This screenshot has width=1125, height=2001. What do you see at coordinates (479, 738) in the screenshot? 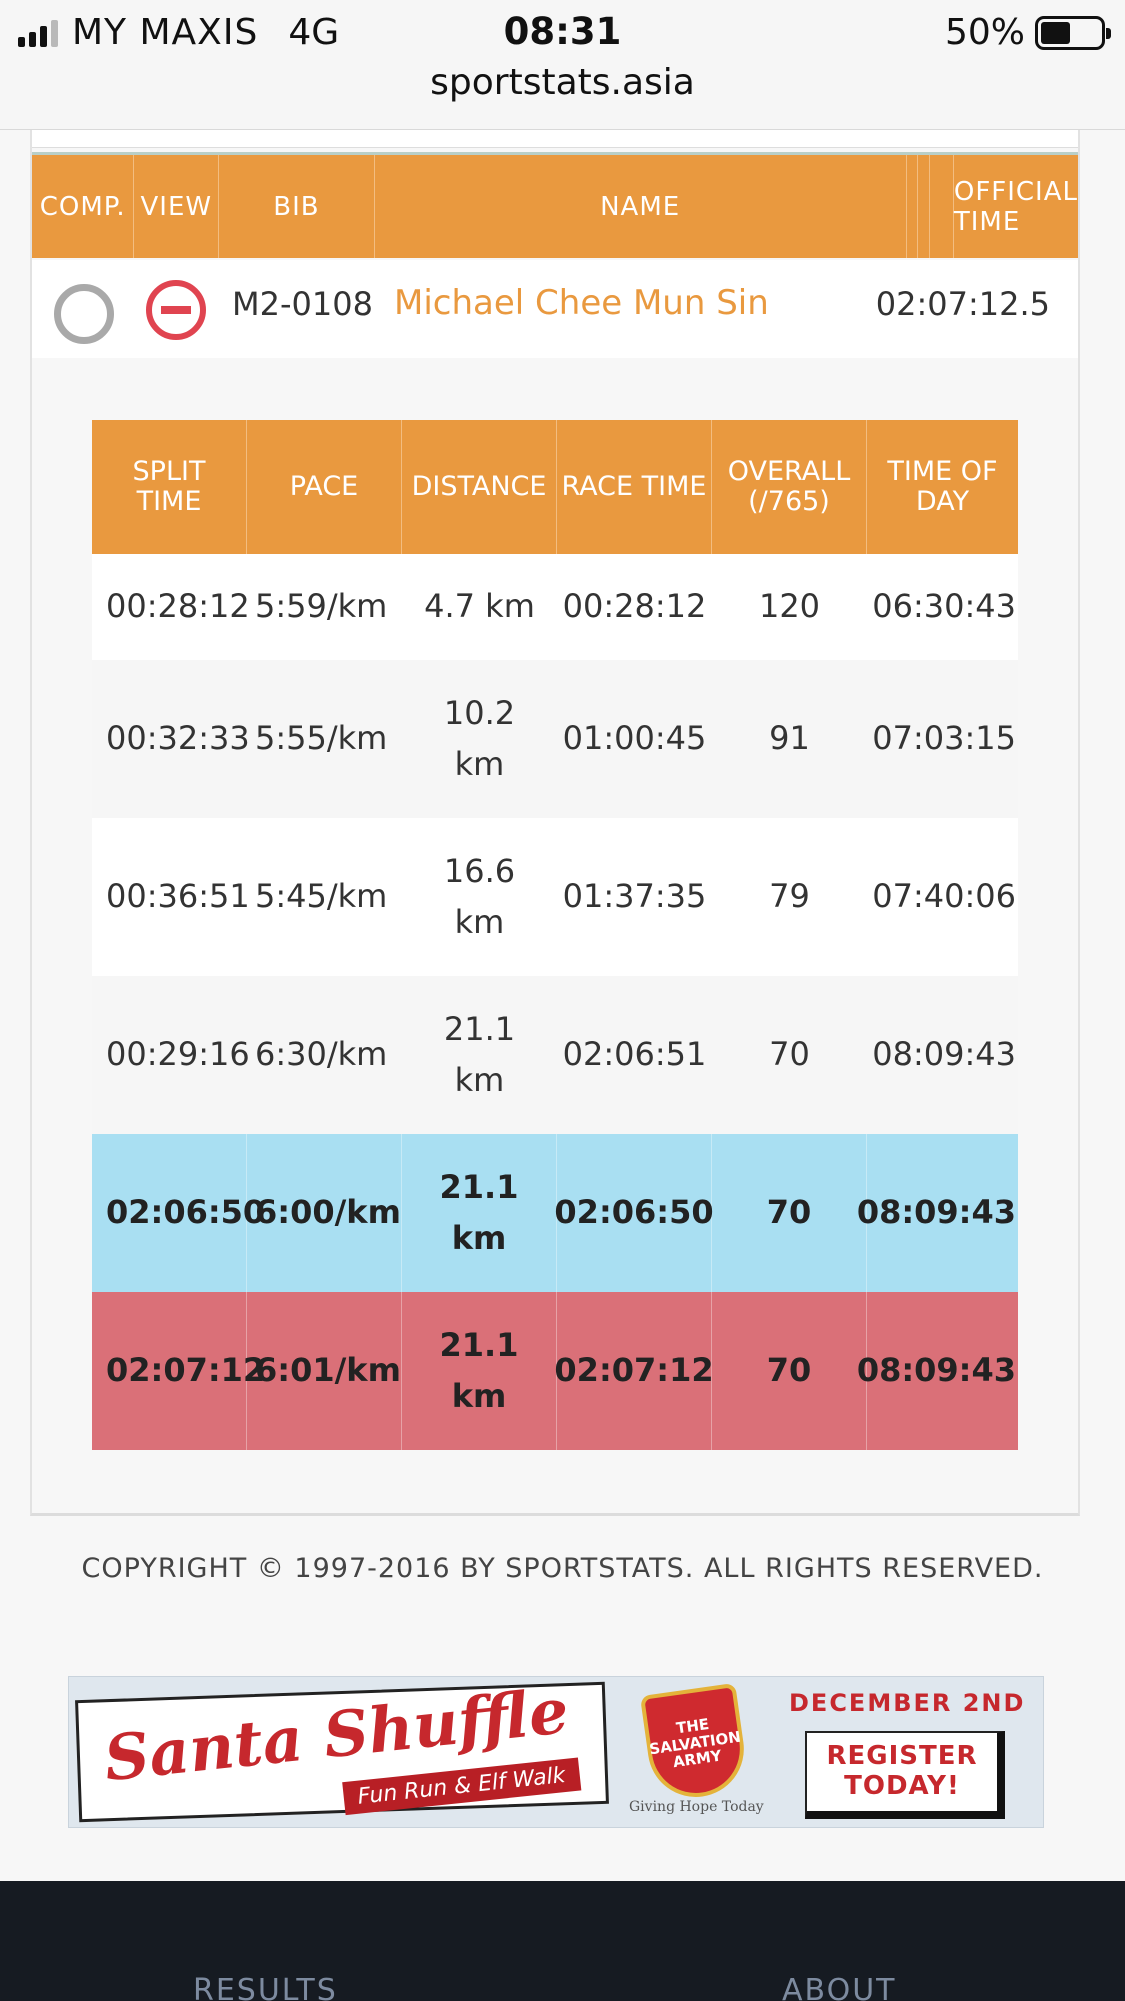
I see `cell-distance: 10.2 km` at bounding box center [479, 738].